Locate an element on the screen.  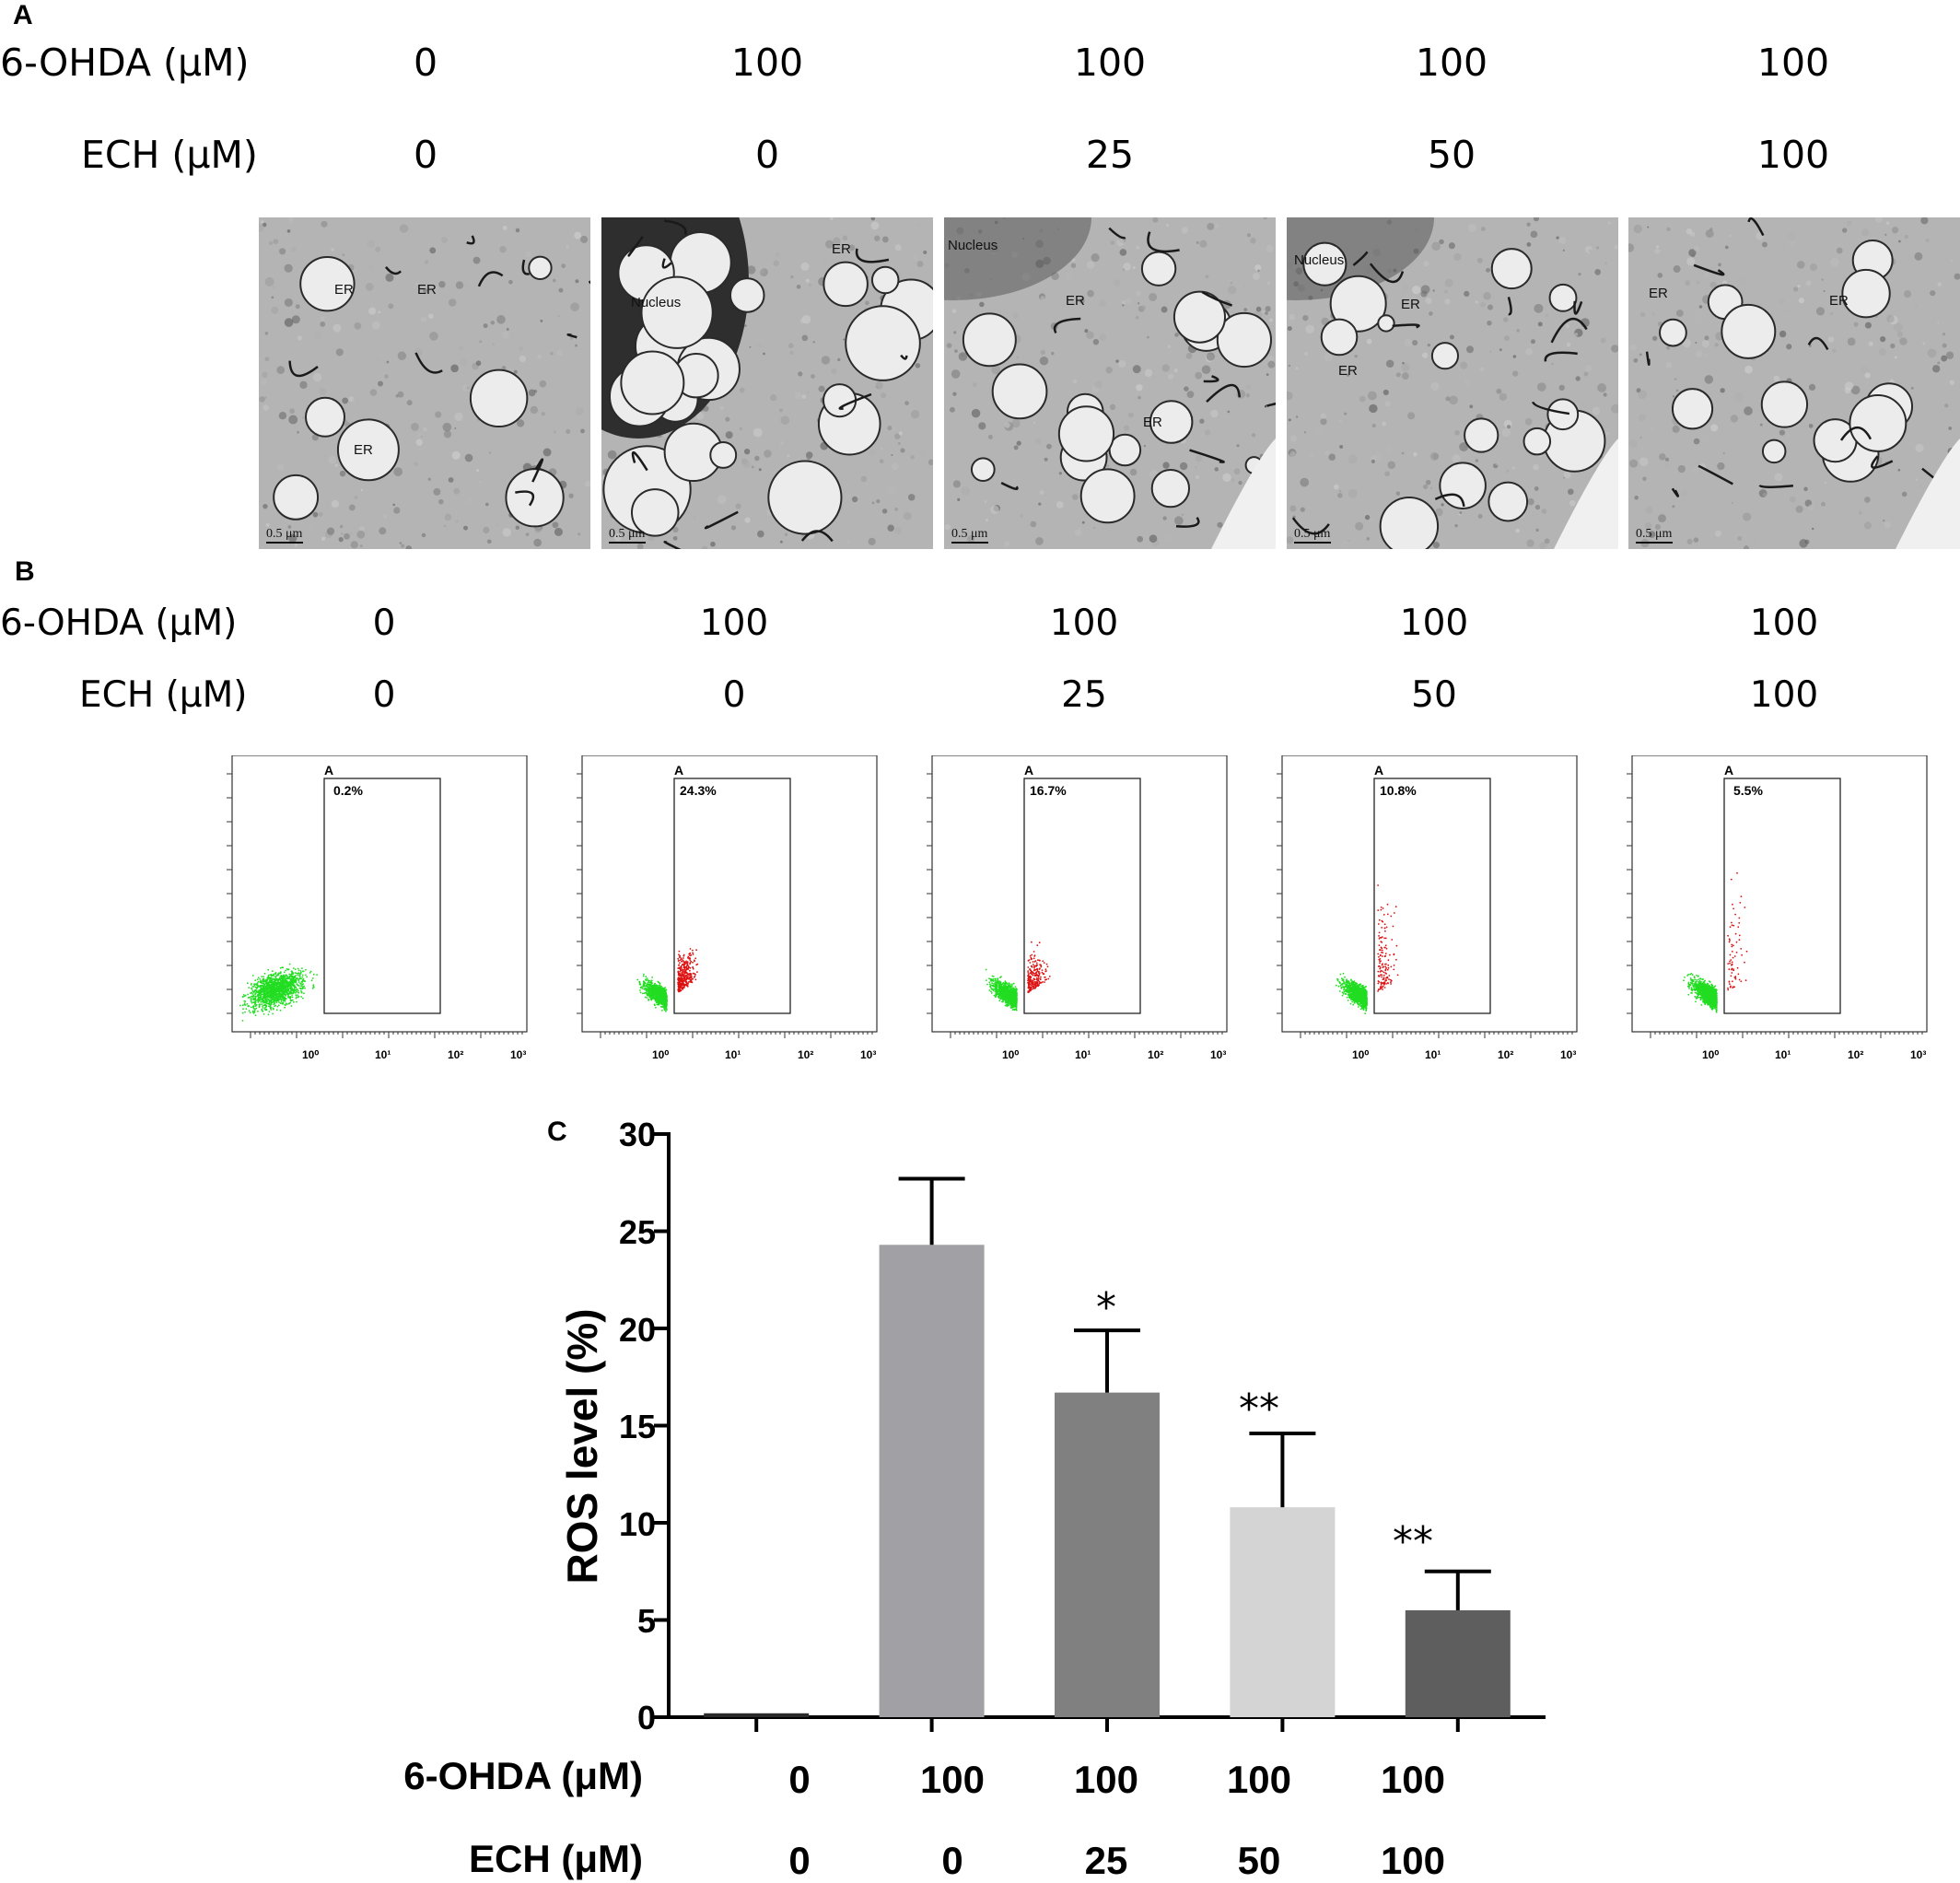
em-micrograph: Nucleus ER ER 0.5 μm is located at coordinates (1110, 383).